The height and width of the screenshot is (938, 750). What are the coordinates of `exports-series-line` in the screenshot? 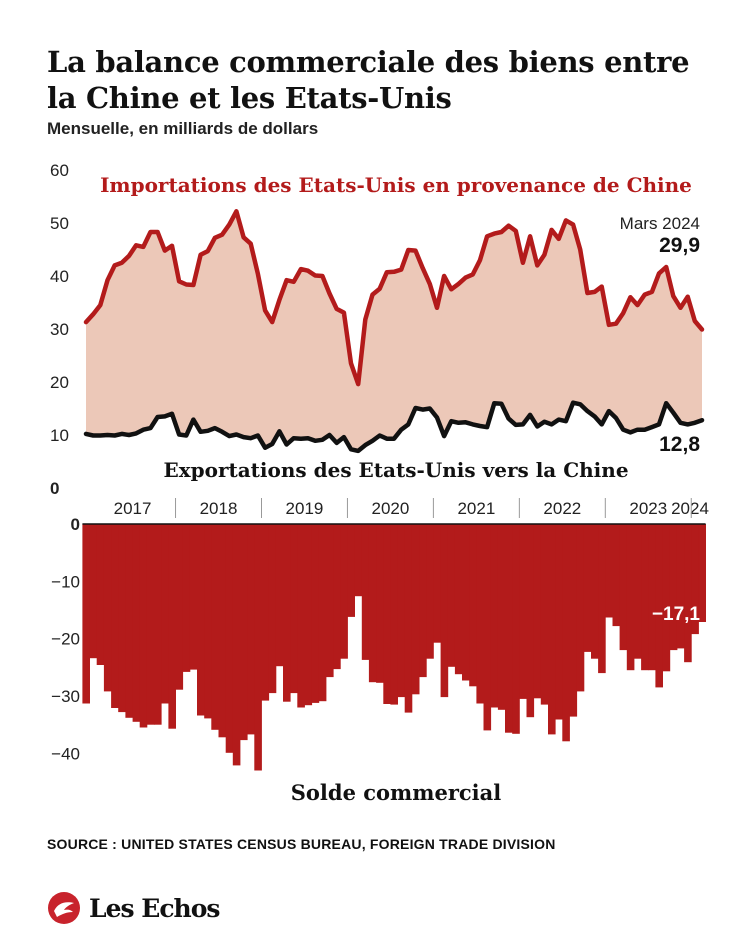 It's located at (394, 427).